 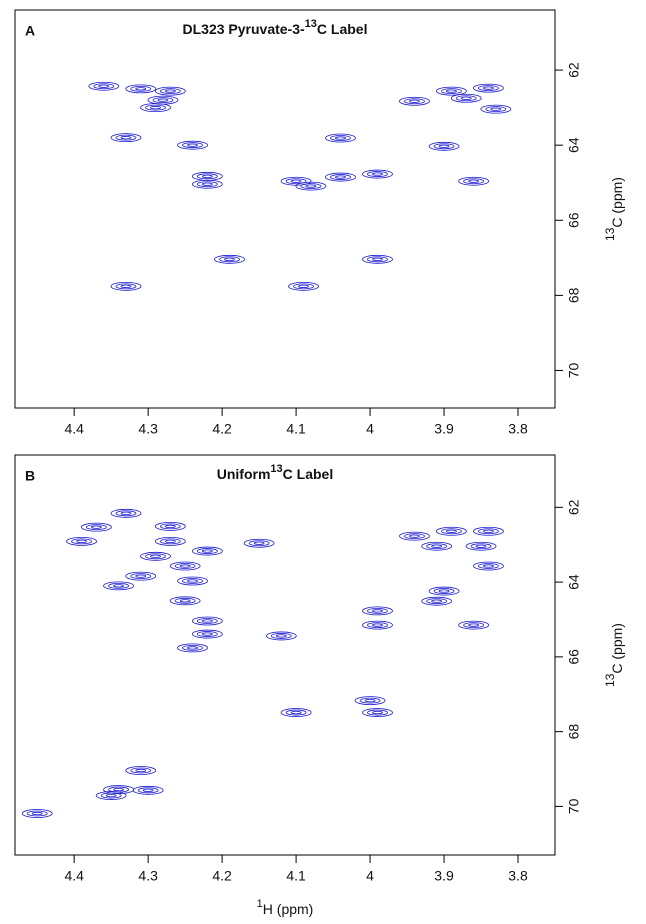 What do you see at coordinates (574, 220) in the screenshot?
I see `y-tick-label: 66` at bounding box center [574, 220].